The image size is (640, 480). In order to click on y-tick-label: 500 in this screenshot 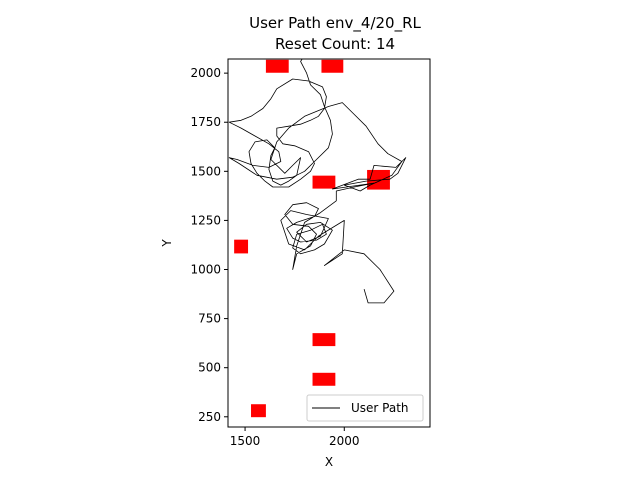, I will do `click(209, 368)`.